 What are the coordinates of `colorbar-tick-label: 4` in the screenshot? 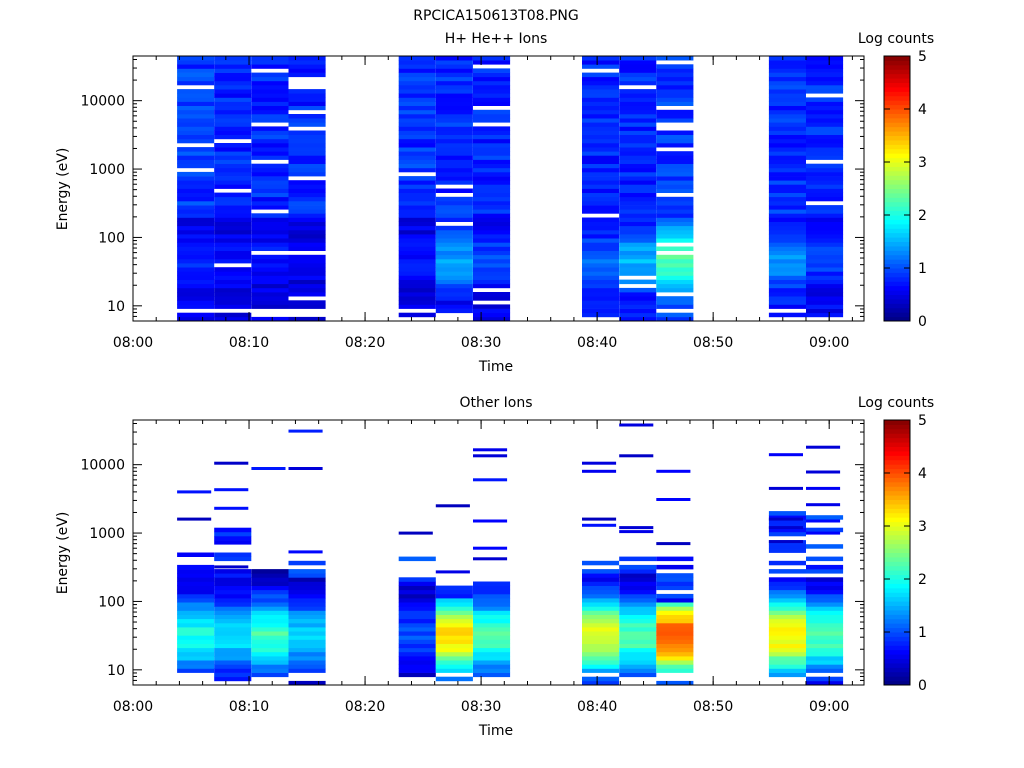 It's located at (922, 110).